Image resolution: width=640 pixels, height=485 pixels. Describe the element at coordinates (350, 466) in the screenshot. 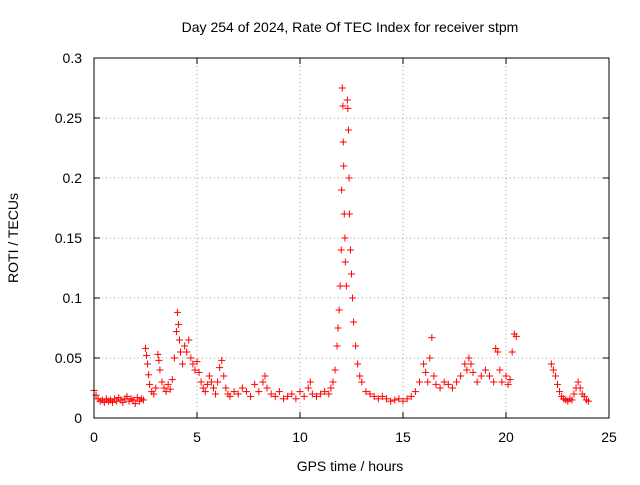

I see `x-axis-label: GPS time / hours` at that location.